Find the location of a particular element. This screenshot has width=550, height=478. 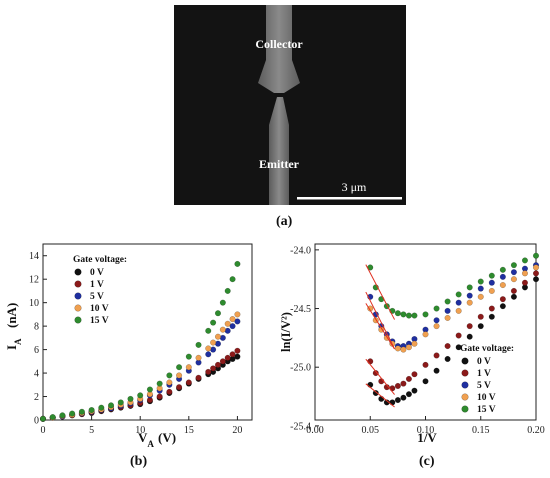

legend-label: 0 V is located at coordinates (484, 362).